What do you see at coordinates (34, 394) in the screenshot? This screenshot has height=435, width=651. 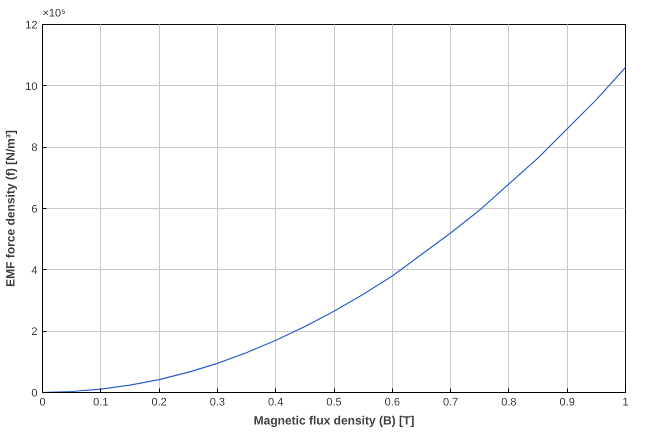 I see `y-tick-label: 0` at bounding box center [34, 394].